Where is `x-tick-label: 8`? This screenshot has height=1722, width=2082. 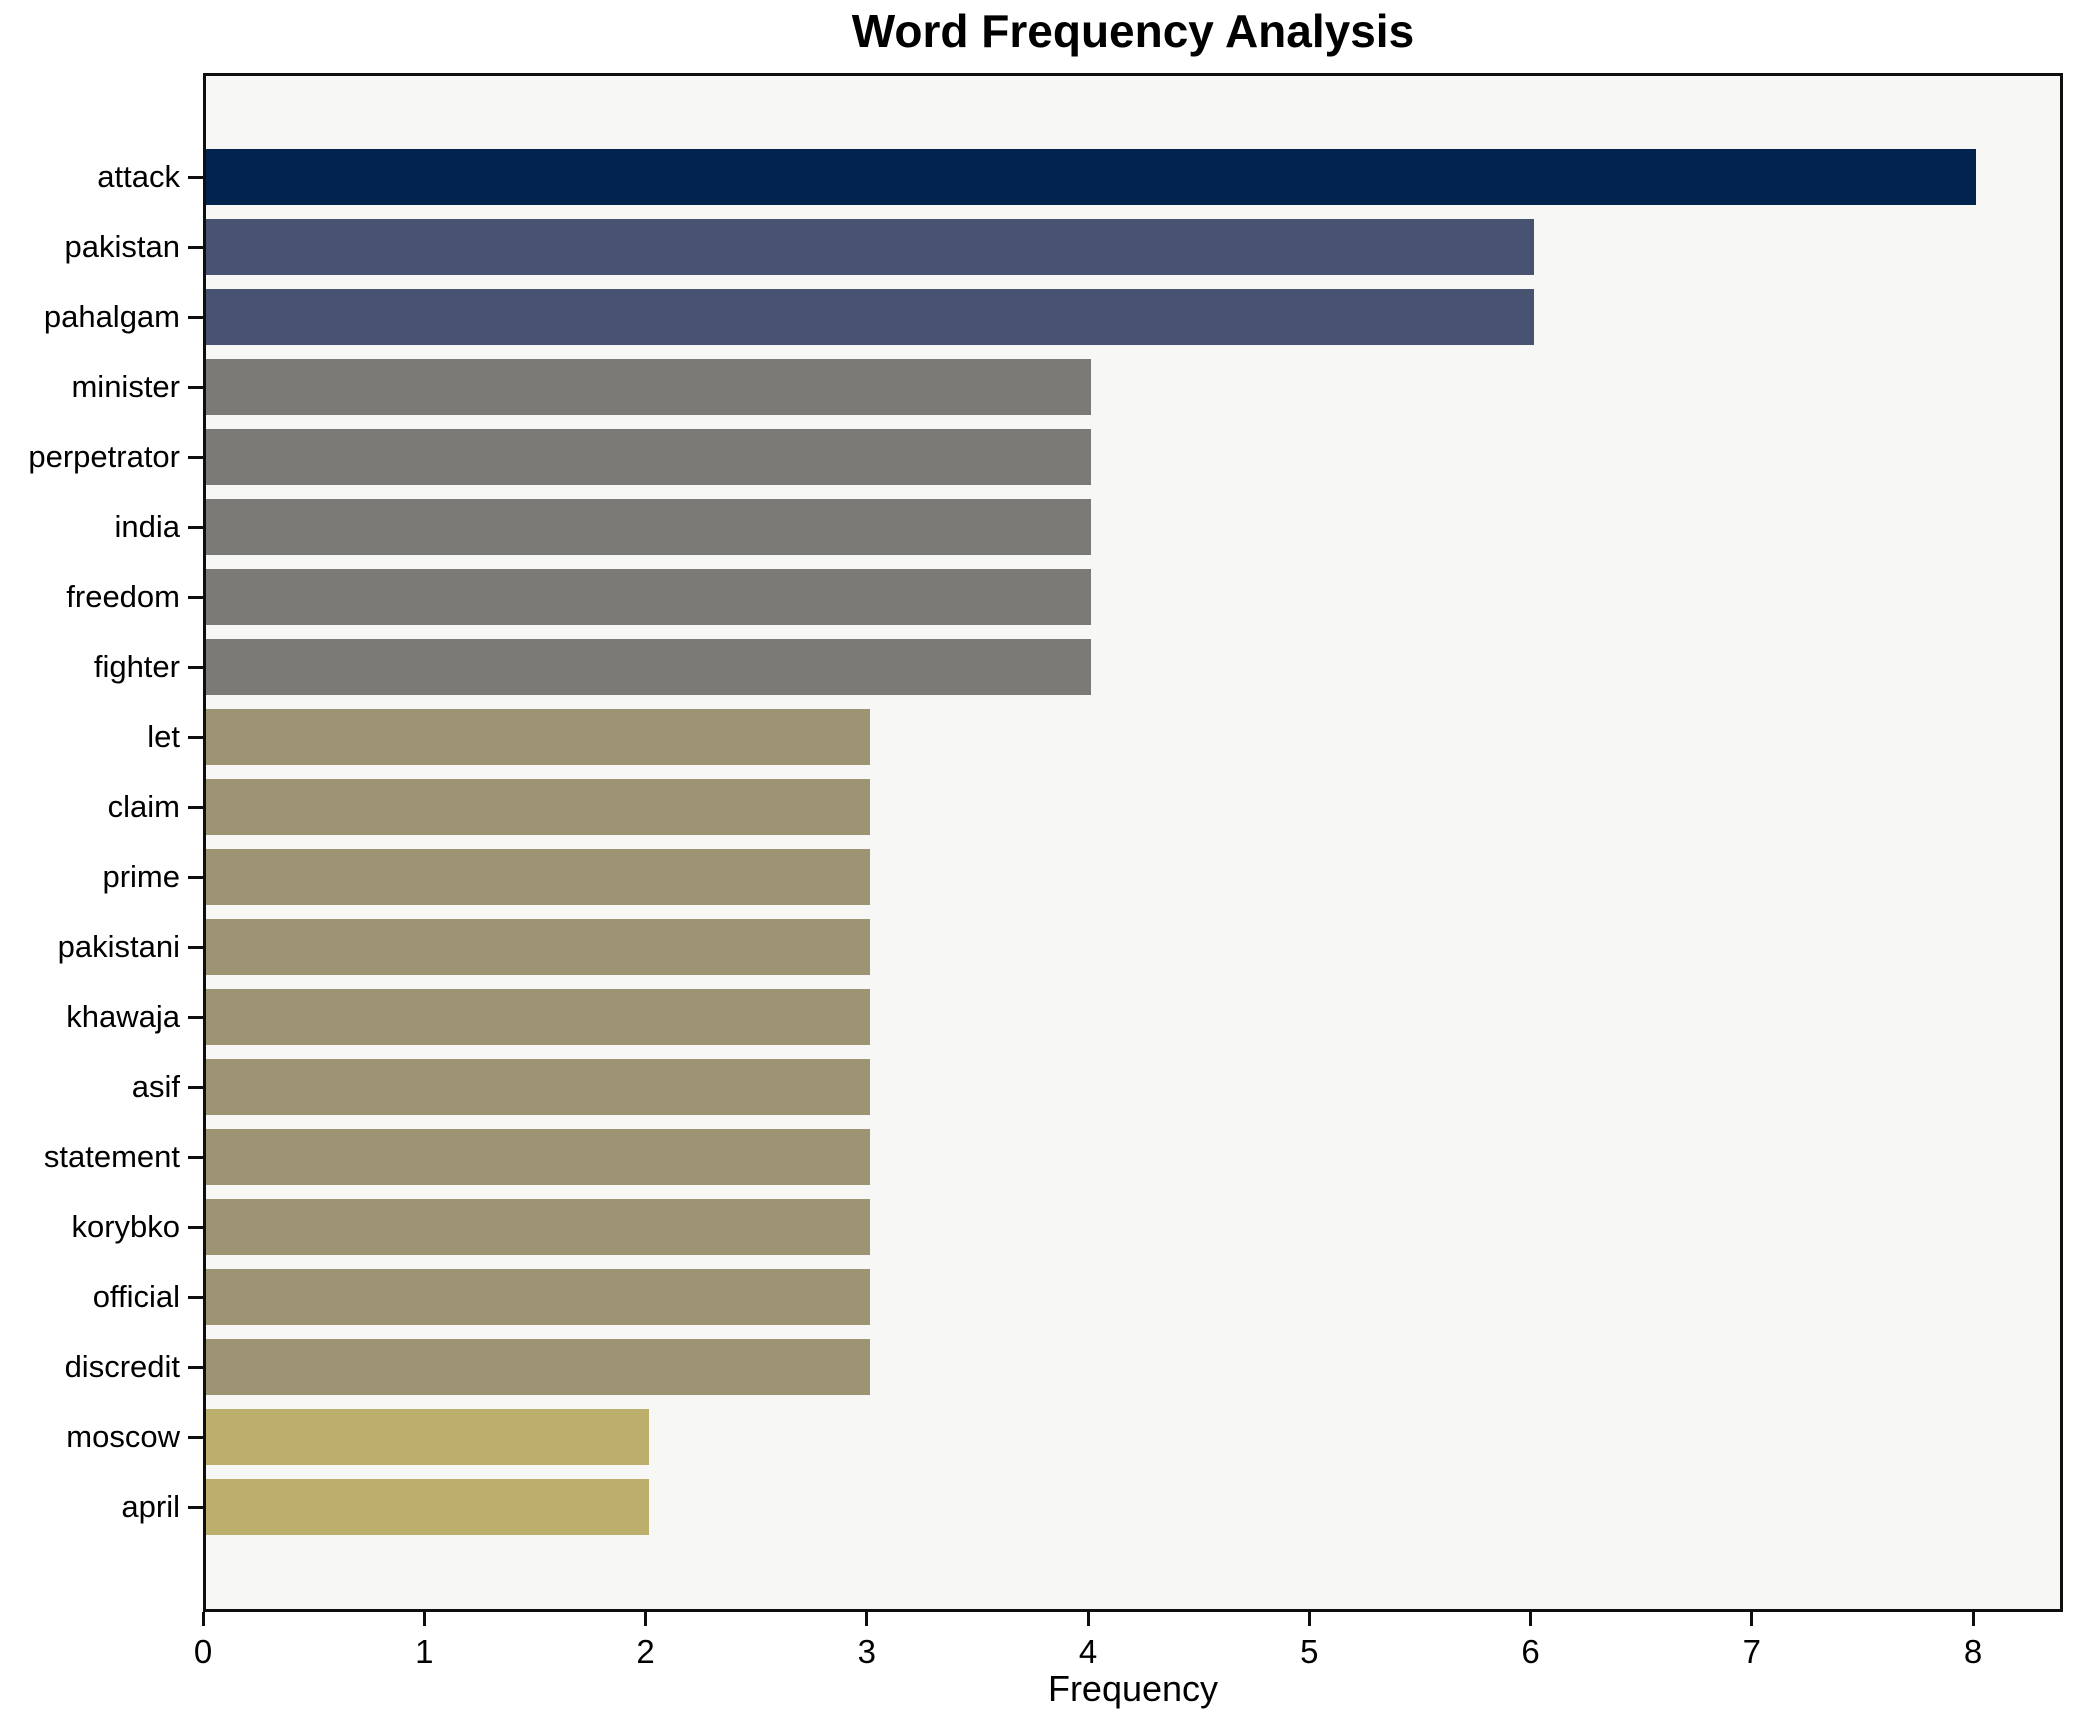 x-tick-label: 8 is located at coordinates (1973, 1651).